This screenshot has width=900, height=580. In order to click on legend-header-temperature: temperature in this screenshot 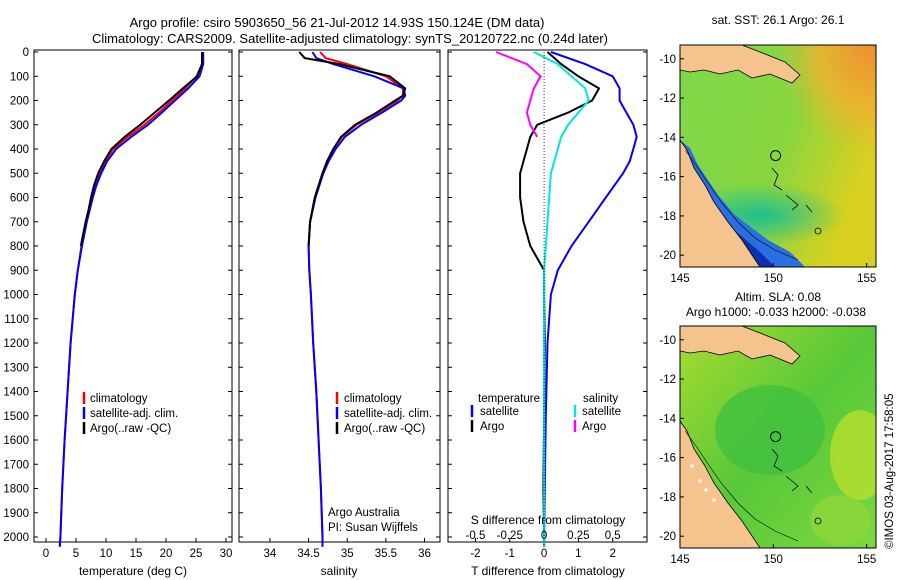, I will do `click(509, 399)`.